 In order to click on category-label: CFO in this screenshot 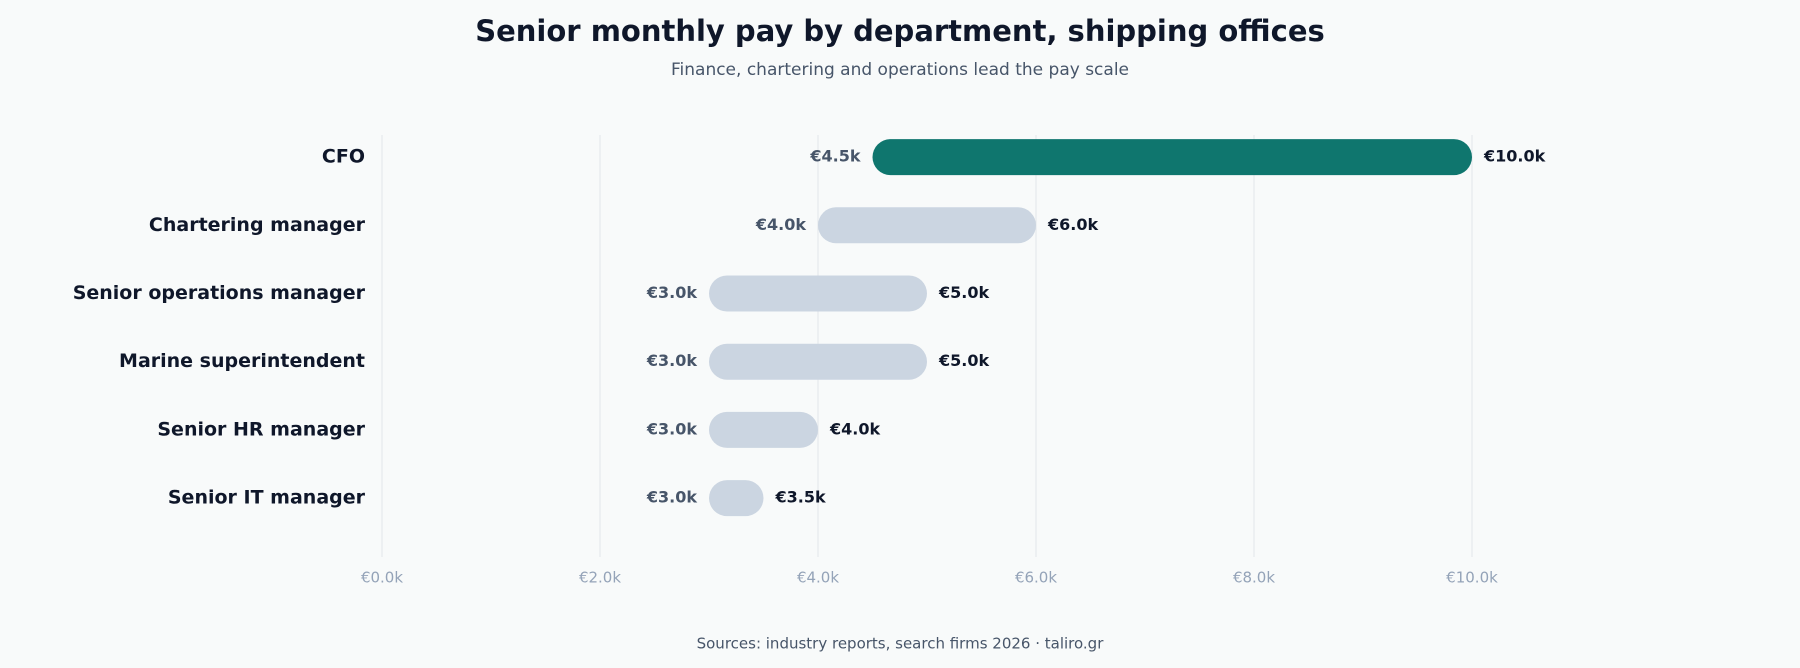, I will do `click(343, 157)`.